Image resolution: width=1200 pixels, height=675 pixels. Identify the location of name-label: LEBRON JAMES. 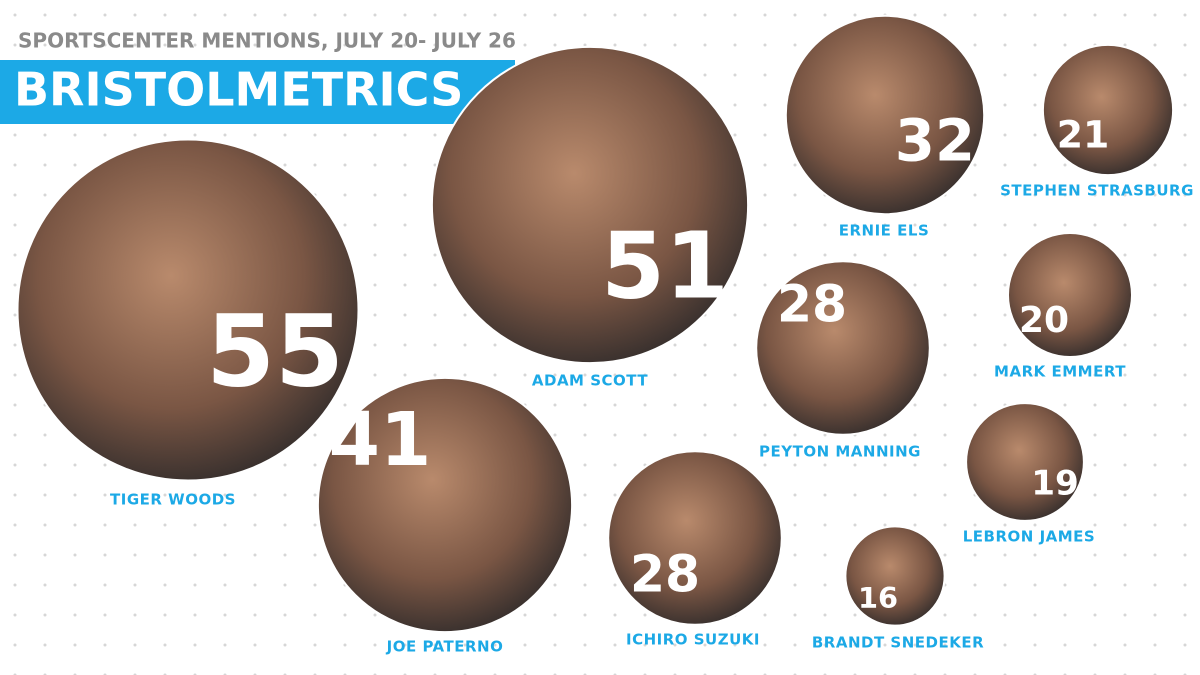
(1029, 537).